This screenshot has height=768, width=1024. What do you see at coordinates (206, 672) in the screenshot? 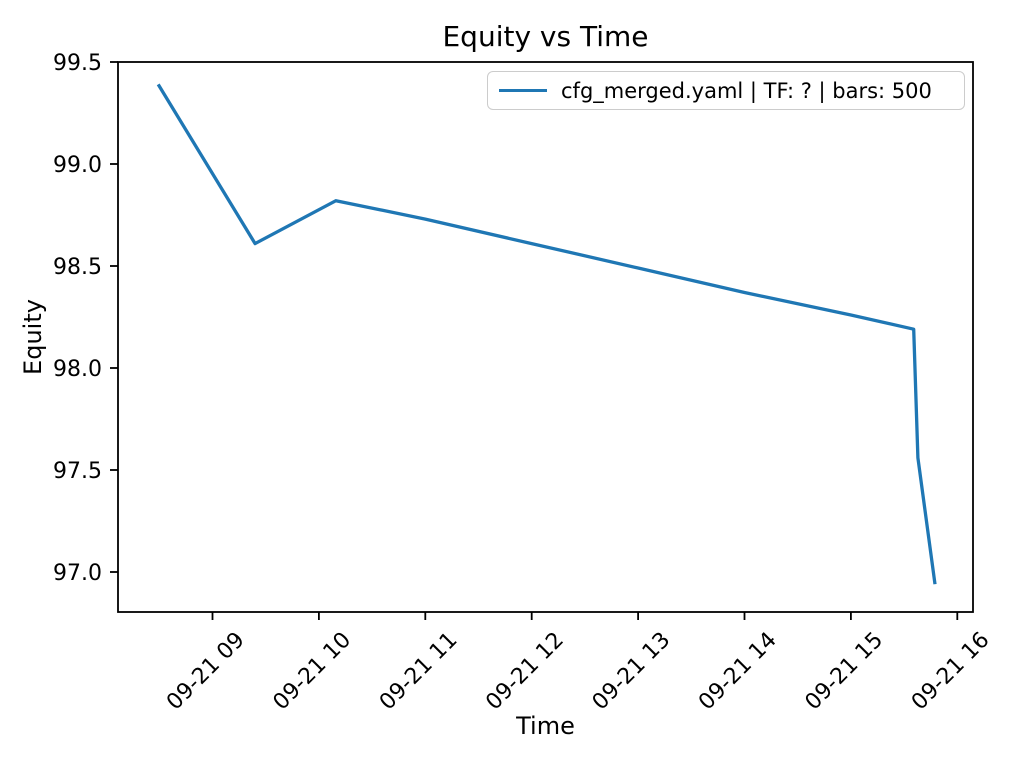
I see `x-tick-label: 09-21 09` at bounding box center [206, 672].